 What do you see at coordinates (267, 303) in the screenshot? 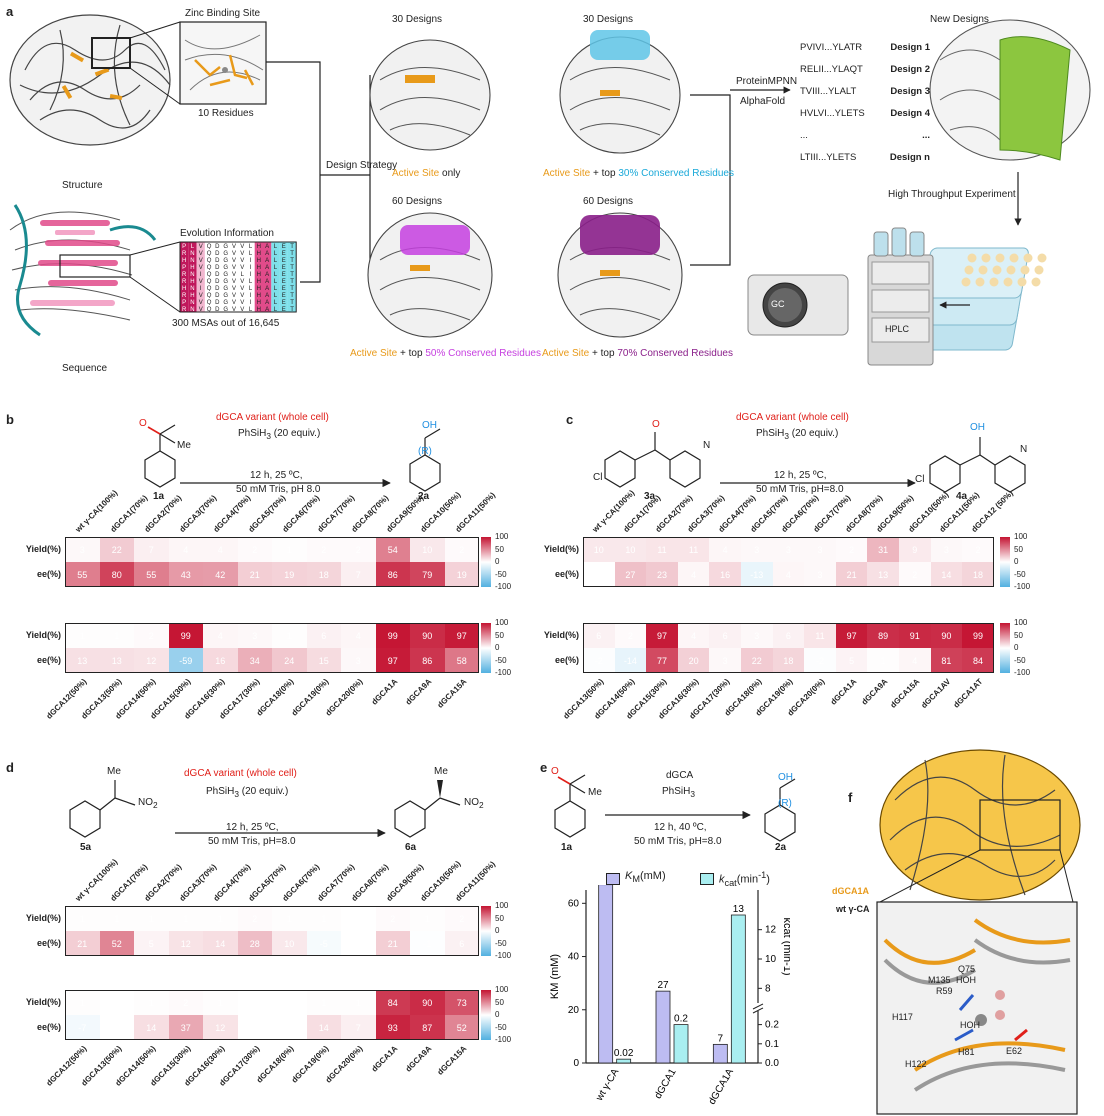
I see `msa-letter: A` at bounding box center [267, 303].